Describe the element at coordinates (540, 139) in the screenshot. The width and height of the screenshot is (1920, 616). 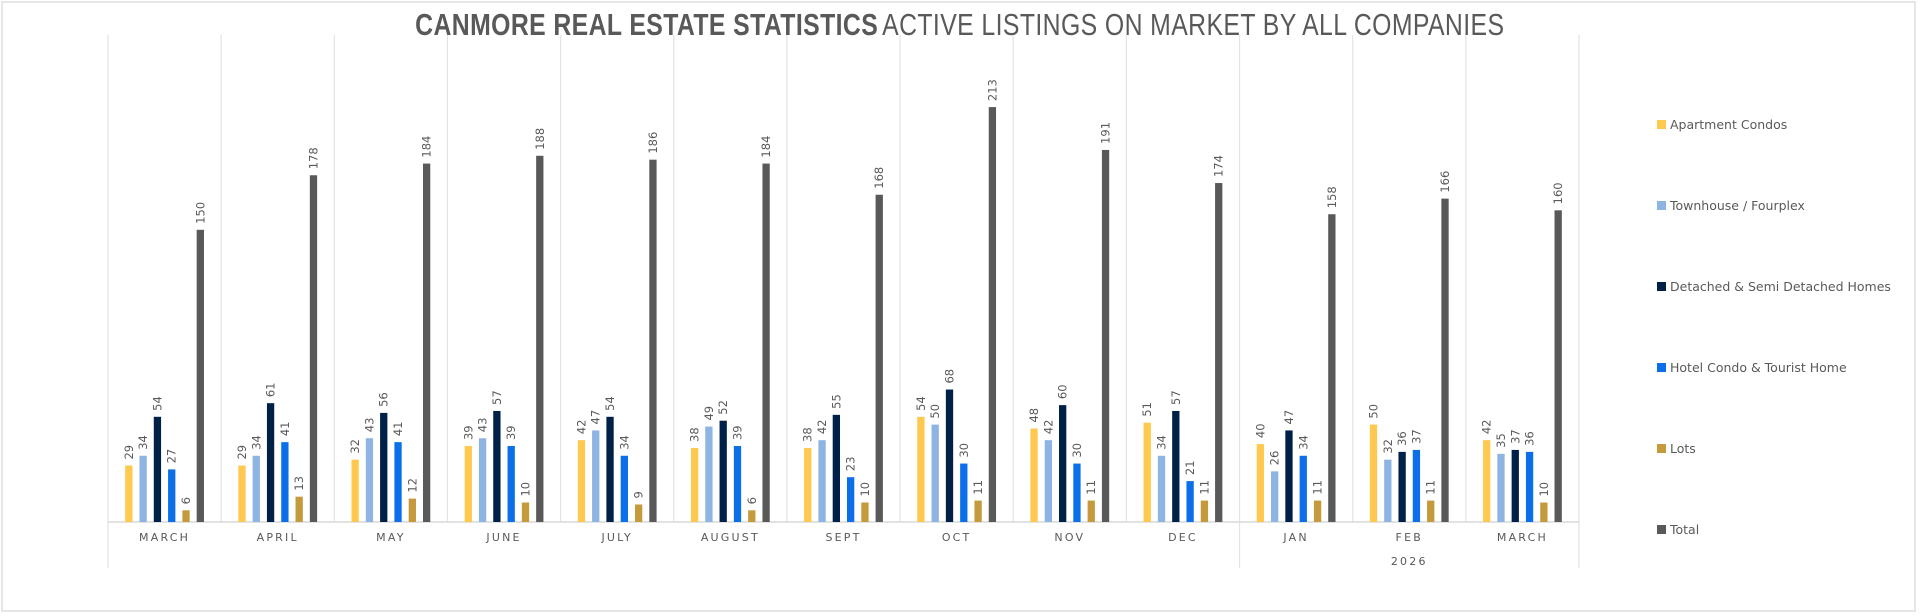
I see `data-label: 188` at that location.